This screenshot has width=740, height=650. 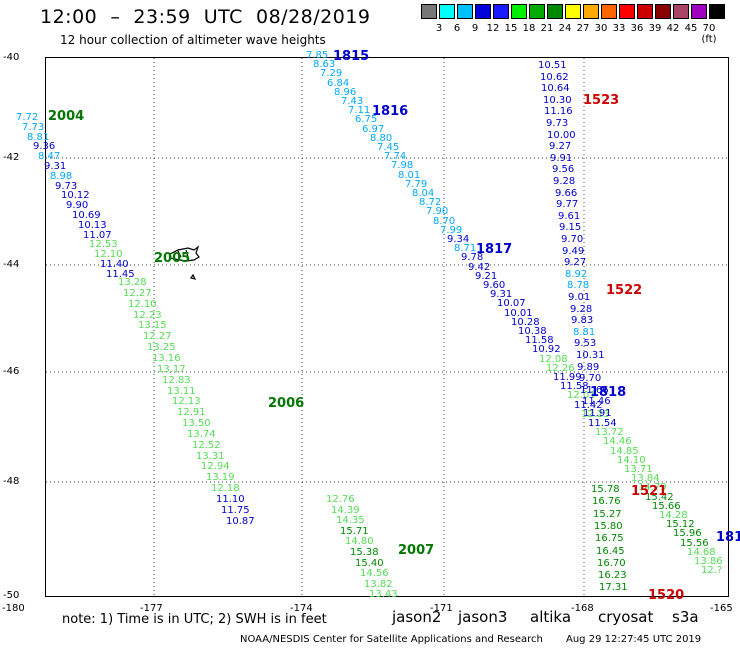 I want to click on lon-label-177: -177, so click(x=151, y=608).